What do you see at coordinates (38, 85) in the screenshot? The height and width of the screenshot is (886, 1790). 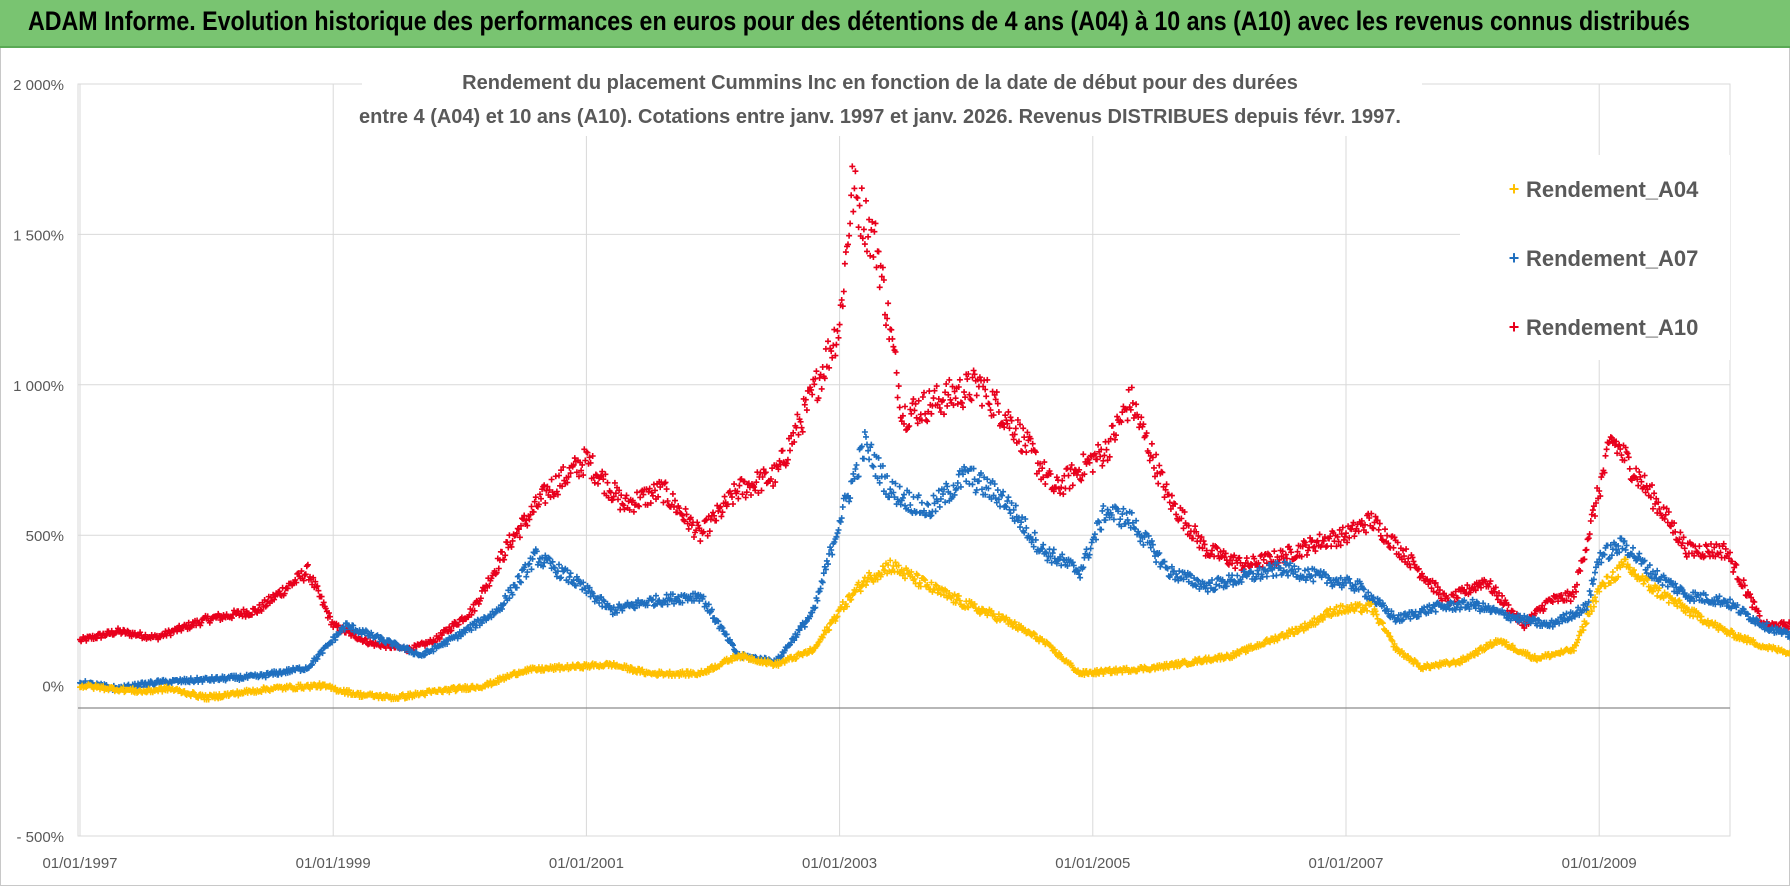 I see `y-tick-label: 2 000%` at bounding box center [38, 85].